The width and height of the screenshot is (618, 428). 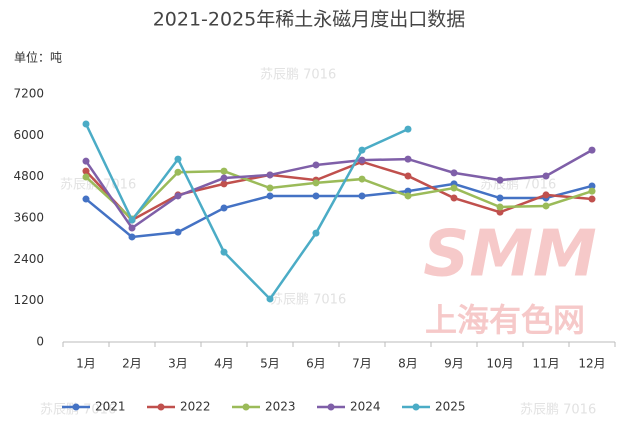 I want to click on x-tick-label: 10月, so click(x=499, y=364).